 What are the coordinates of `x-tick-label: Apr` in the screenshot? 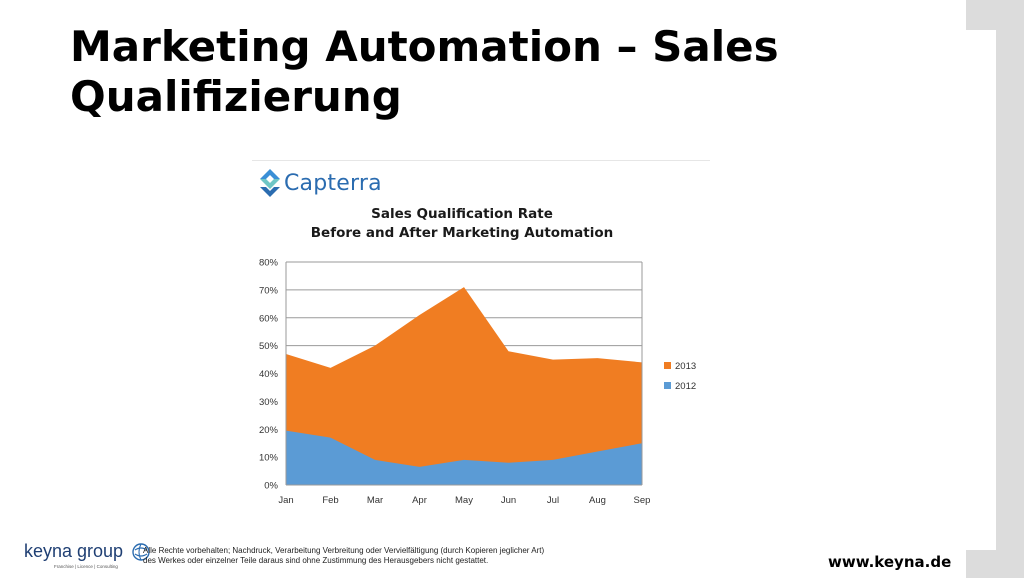 It's located at (419, 500).